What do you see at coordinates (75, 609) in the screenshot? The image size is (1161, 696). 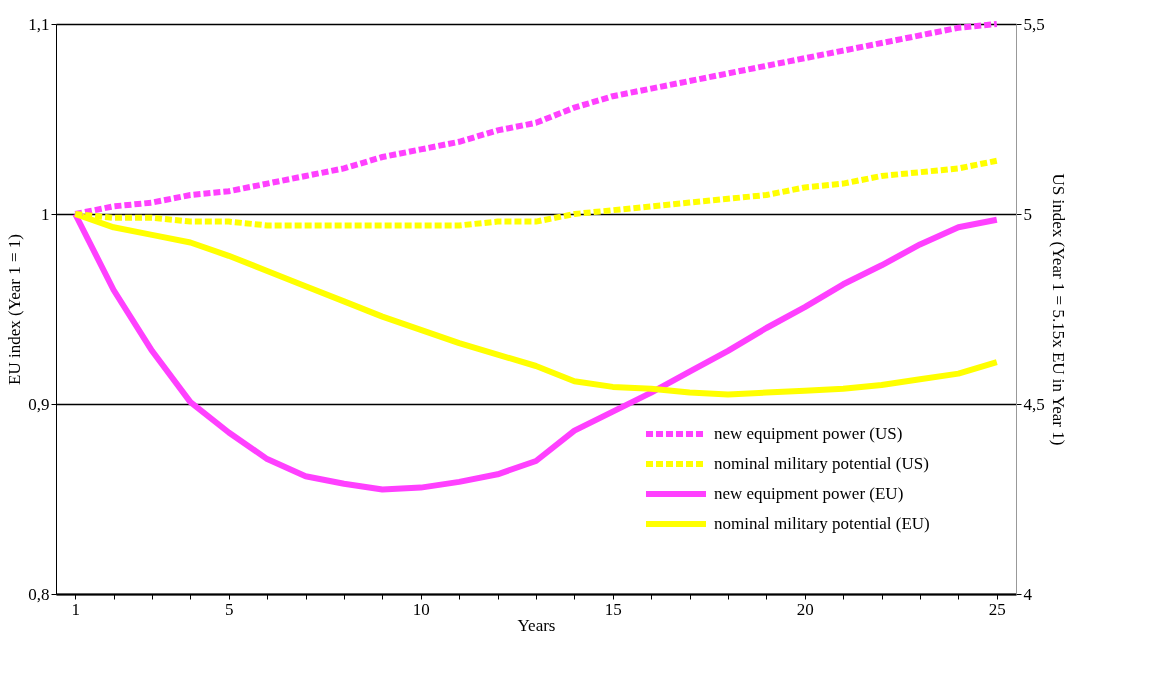 I see `x-tick-label: 1` at bounding box center [75, 609].